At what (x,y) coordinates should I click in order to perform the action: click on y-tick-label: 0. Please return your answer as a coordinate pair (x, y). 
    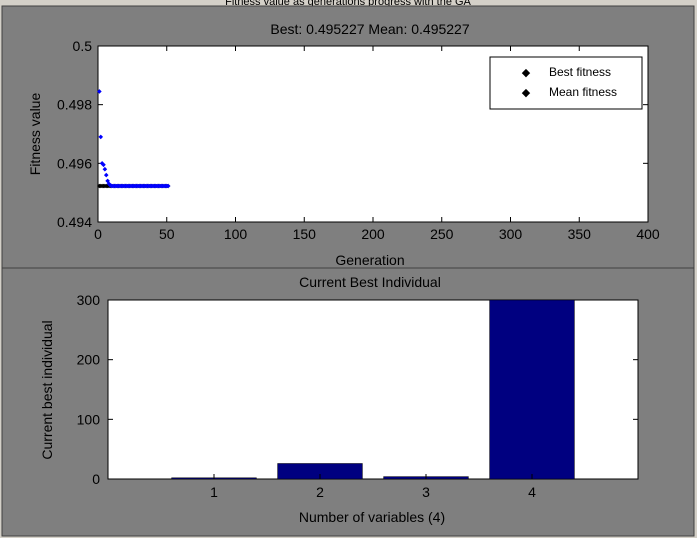
    Looking at the image, I should click on (96, 479).